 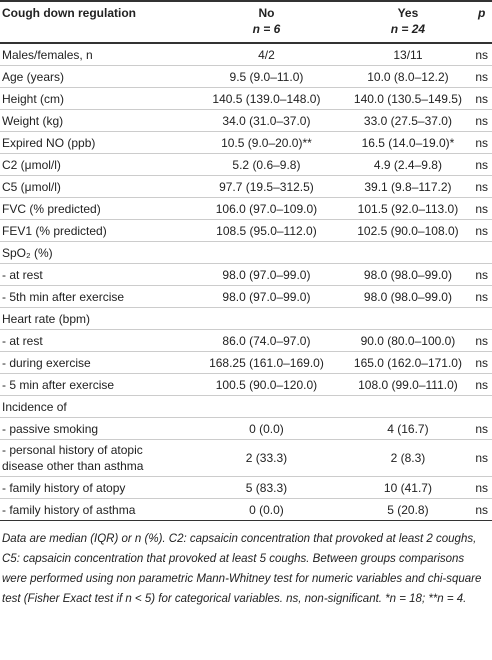 What do you see at coordinates (94, 428) in the screenshot?
I see `row-label: - passive smoking` at bounding box center [94, 428].